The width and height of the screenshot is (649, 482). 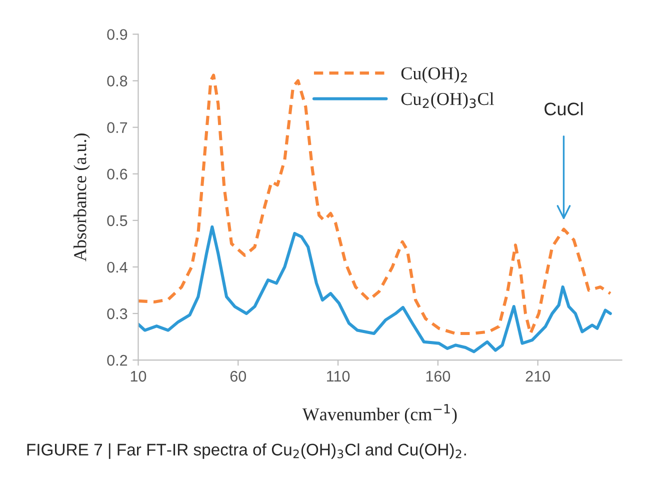 What do you see at coordinates (563, 109) in the screenshot?
I see `annotation: CuCl` at bounding box center [563, 109].